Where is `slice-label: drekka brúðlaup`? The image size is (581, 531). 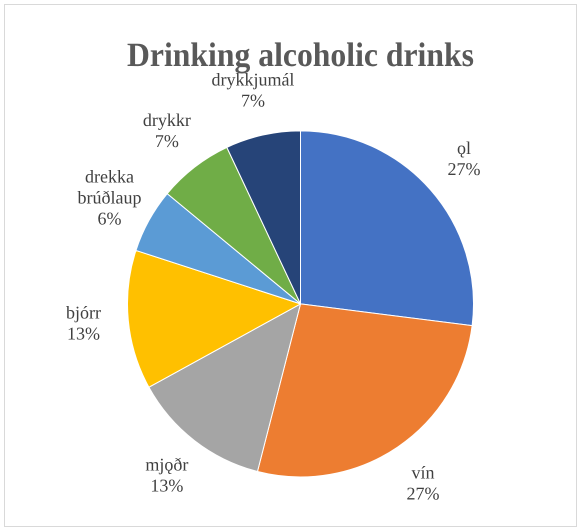 slice-label: drekka brúðlaup is located at coordinates (109, 187).